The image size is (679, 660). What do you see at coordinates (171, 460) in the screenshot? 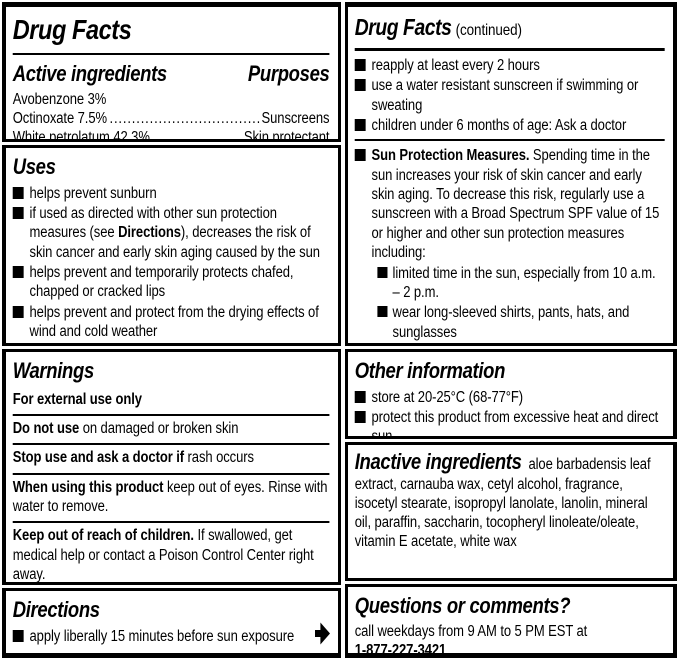
I see `warning-item: Stop use and ask a doctor if rash occurs` at bounding box center [171, 460].